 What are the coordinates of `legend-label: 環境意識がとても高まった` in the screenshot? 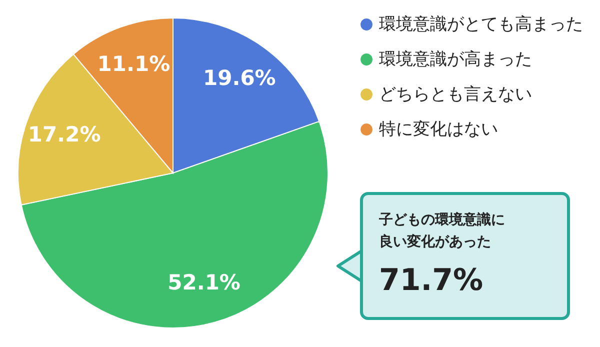 It's located at (481, 24).